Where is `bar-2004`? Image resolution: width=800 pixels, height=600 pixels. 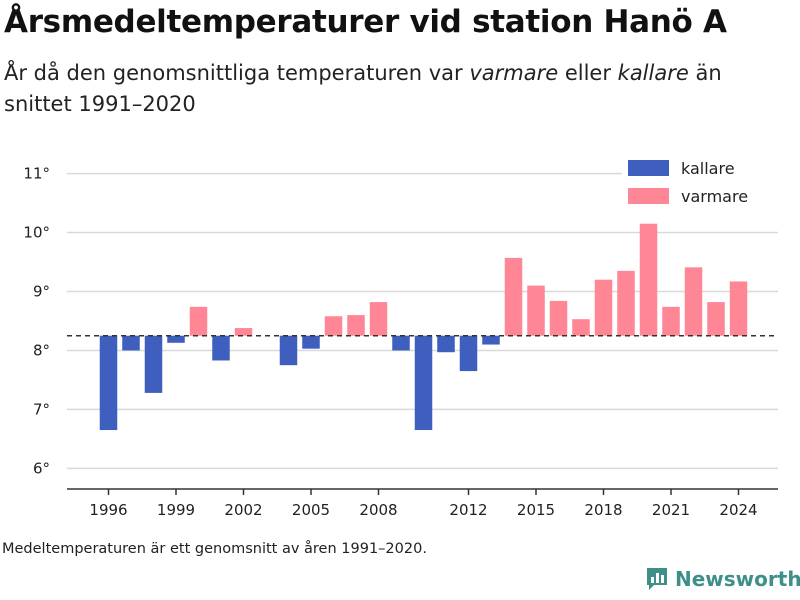
bar-2004 is located at coordinates (288, 350).